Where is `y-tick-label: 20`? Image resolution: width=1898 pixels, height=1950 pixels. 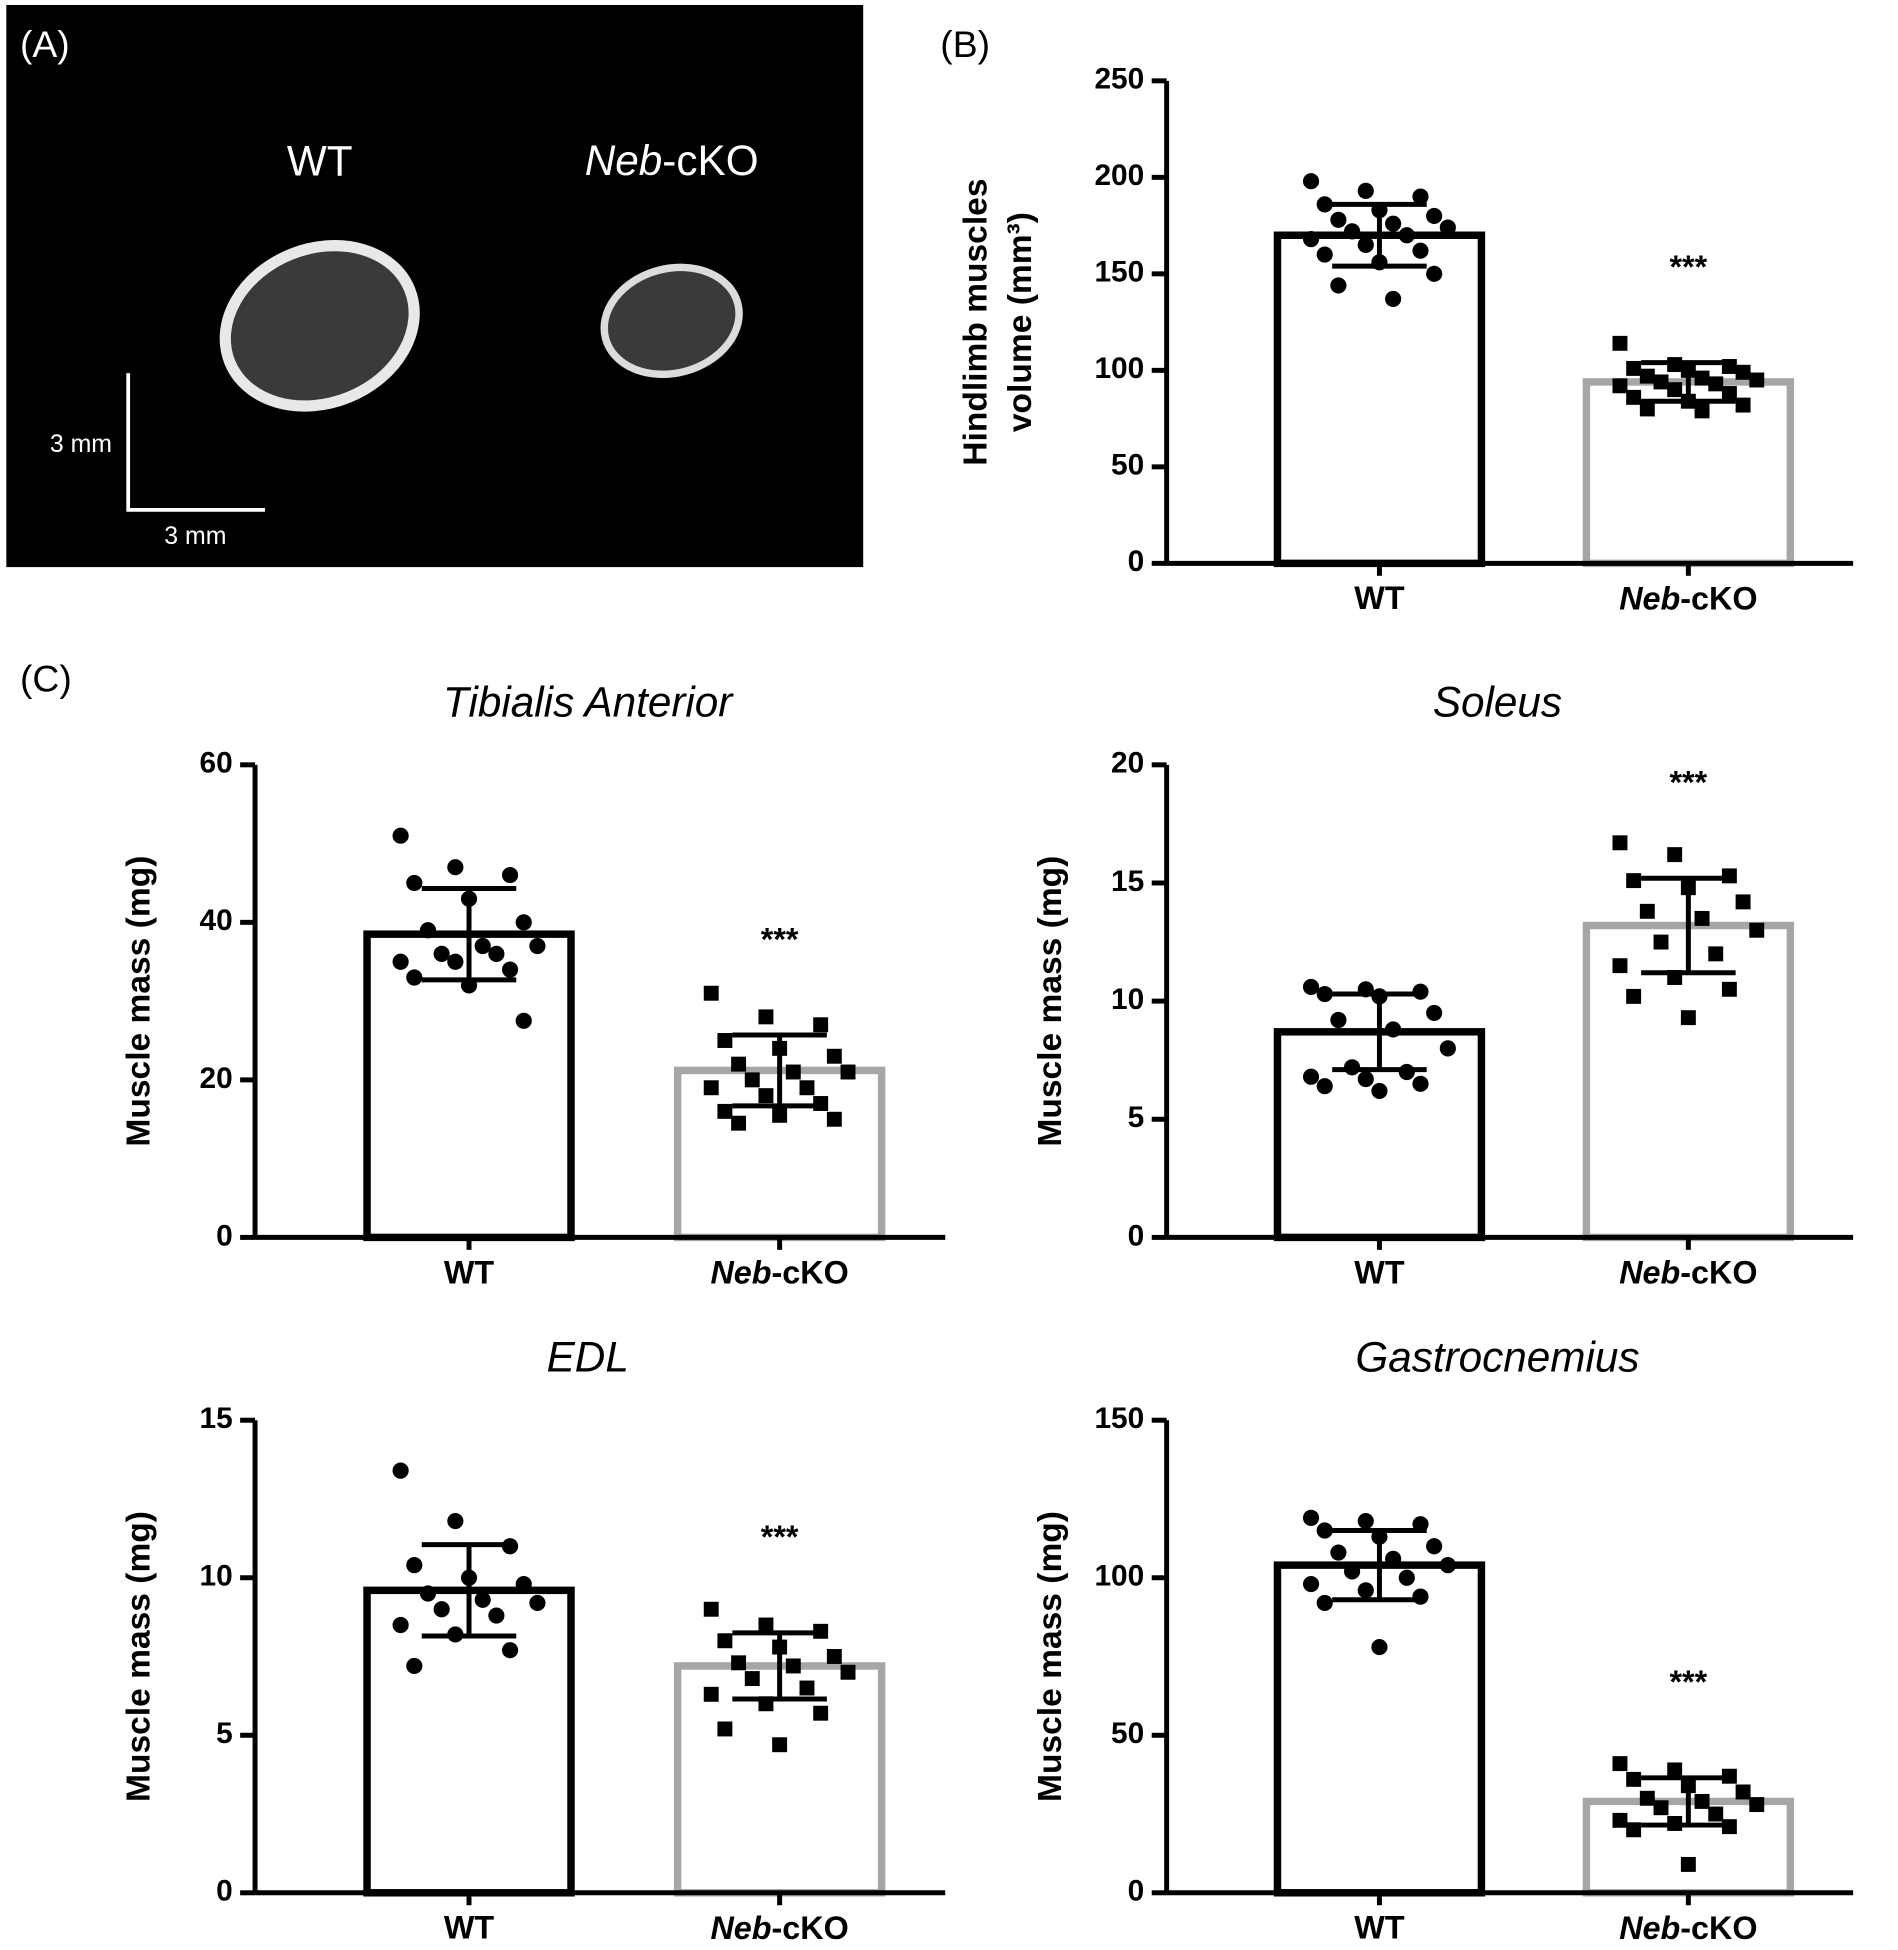
y-tick-label: 20 is located at coordinates (215, 1078).